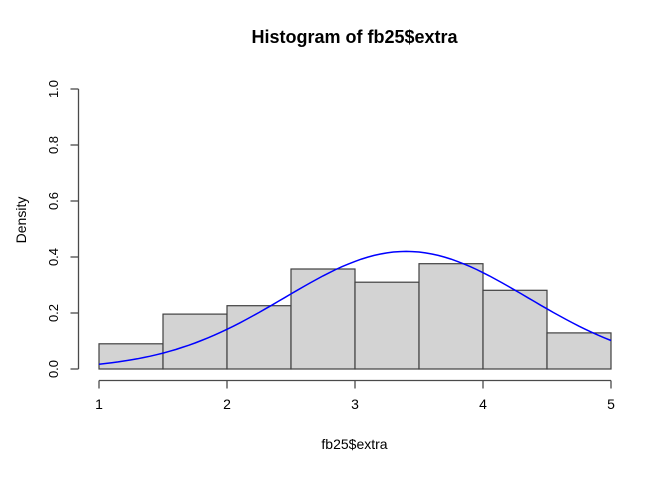  Describe the element at coordinates (611, 404) in the screenshot. I see `x-tick-label: 5` at that location.